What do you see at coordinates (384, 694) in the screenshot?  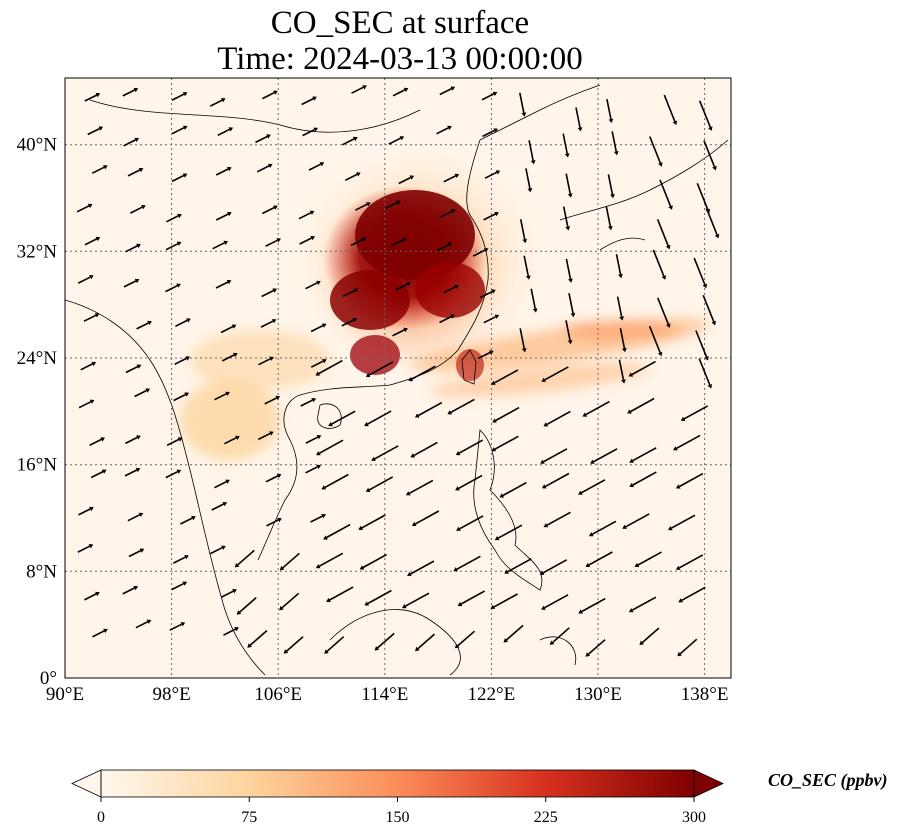 I see `x-tick-label: 114°E` at bounding box center [384, 694].